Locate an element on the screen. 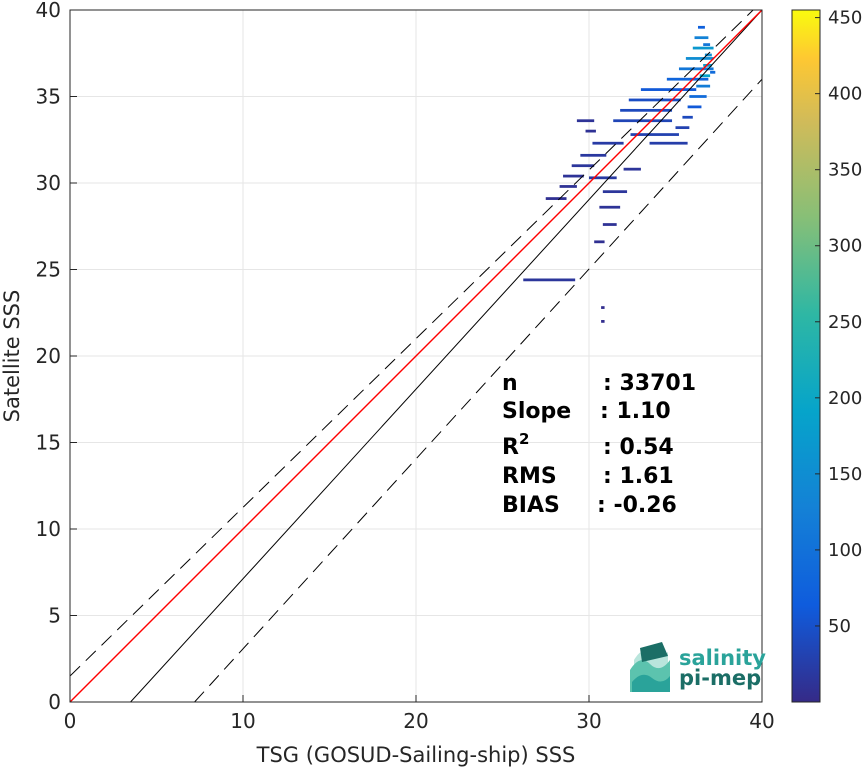 This screenshot has height=768, width=865. y-tick-label: 15 is located at coordinates (48, 443).